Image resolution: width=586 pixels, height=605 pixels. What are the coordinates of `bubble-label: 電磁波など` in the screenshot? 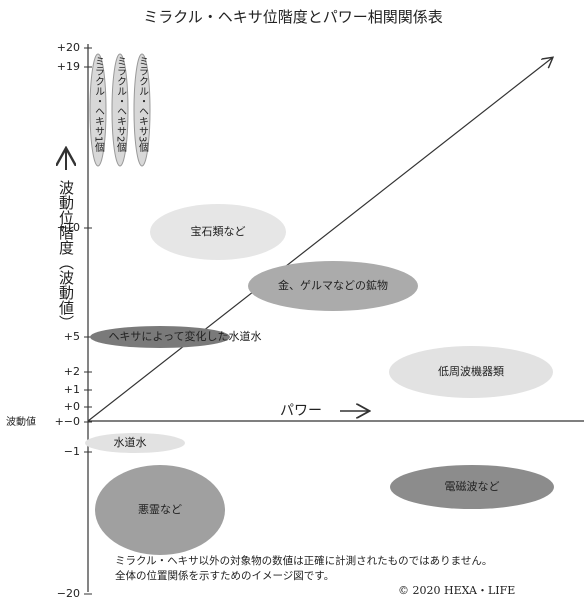 It's located at (472, 486).